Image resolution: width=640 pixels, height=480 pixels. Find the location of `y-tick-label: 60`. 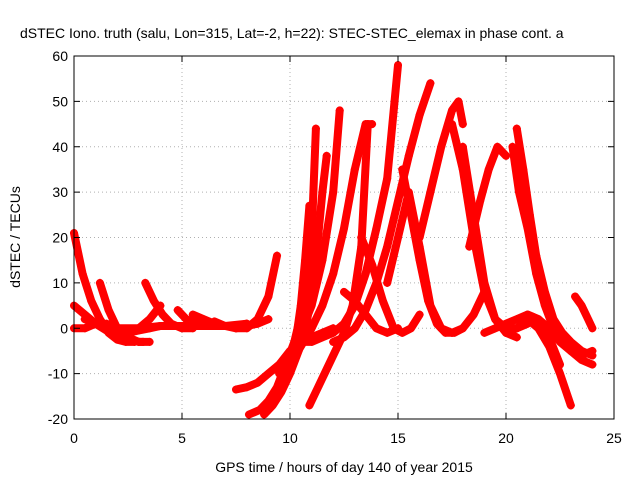

y-tick-label: 60 is located at coordinates (60, 56).